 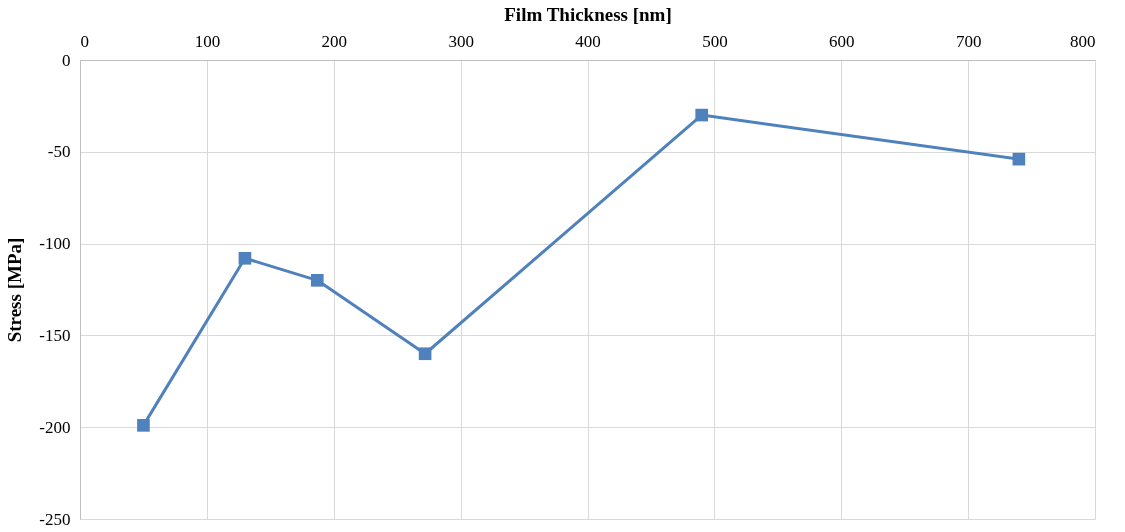 I want to click on x-tick-label: 200, so click(x=334, y=41).